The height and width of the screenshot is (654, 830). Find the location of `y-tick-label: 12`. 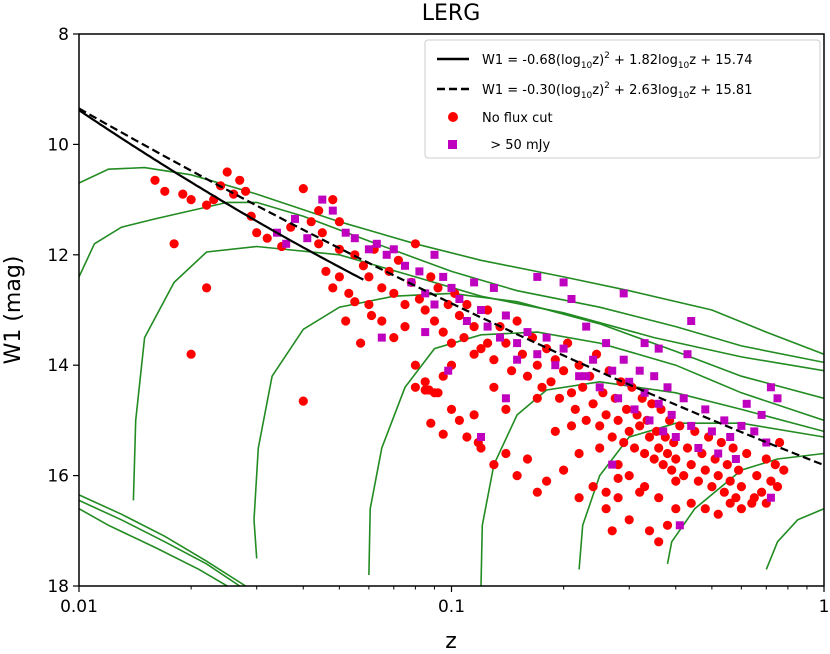

y-tick-label: 12 is located at coordinates (58, 256).